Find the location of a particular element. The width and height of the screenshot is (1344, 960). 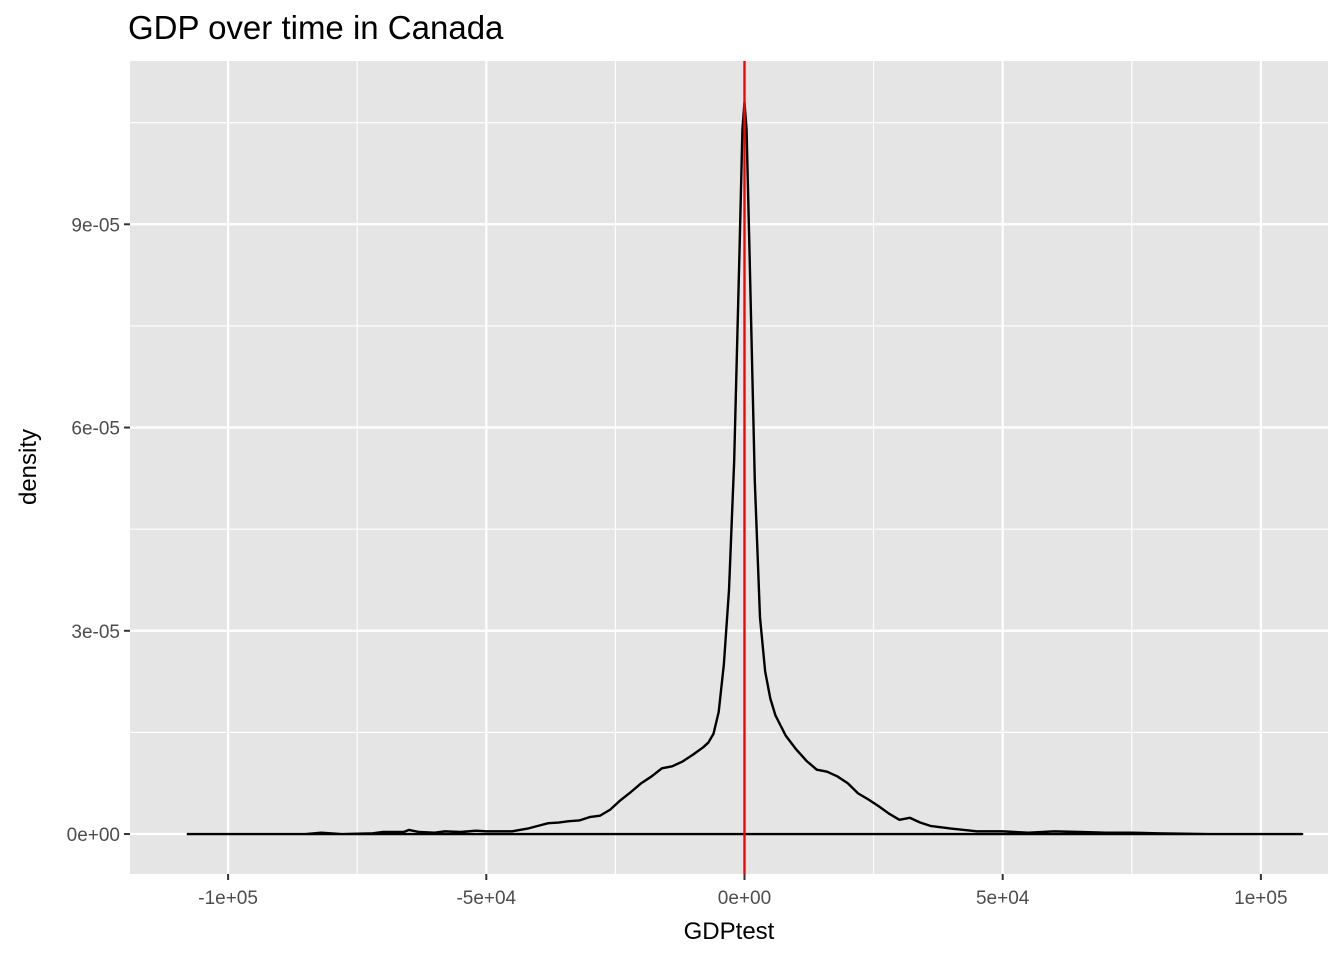

x-tick-label: 1e+05 is located at coordinates (1260, 898).